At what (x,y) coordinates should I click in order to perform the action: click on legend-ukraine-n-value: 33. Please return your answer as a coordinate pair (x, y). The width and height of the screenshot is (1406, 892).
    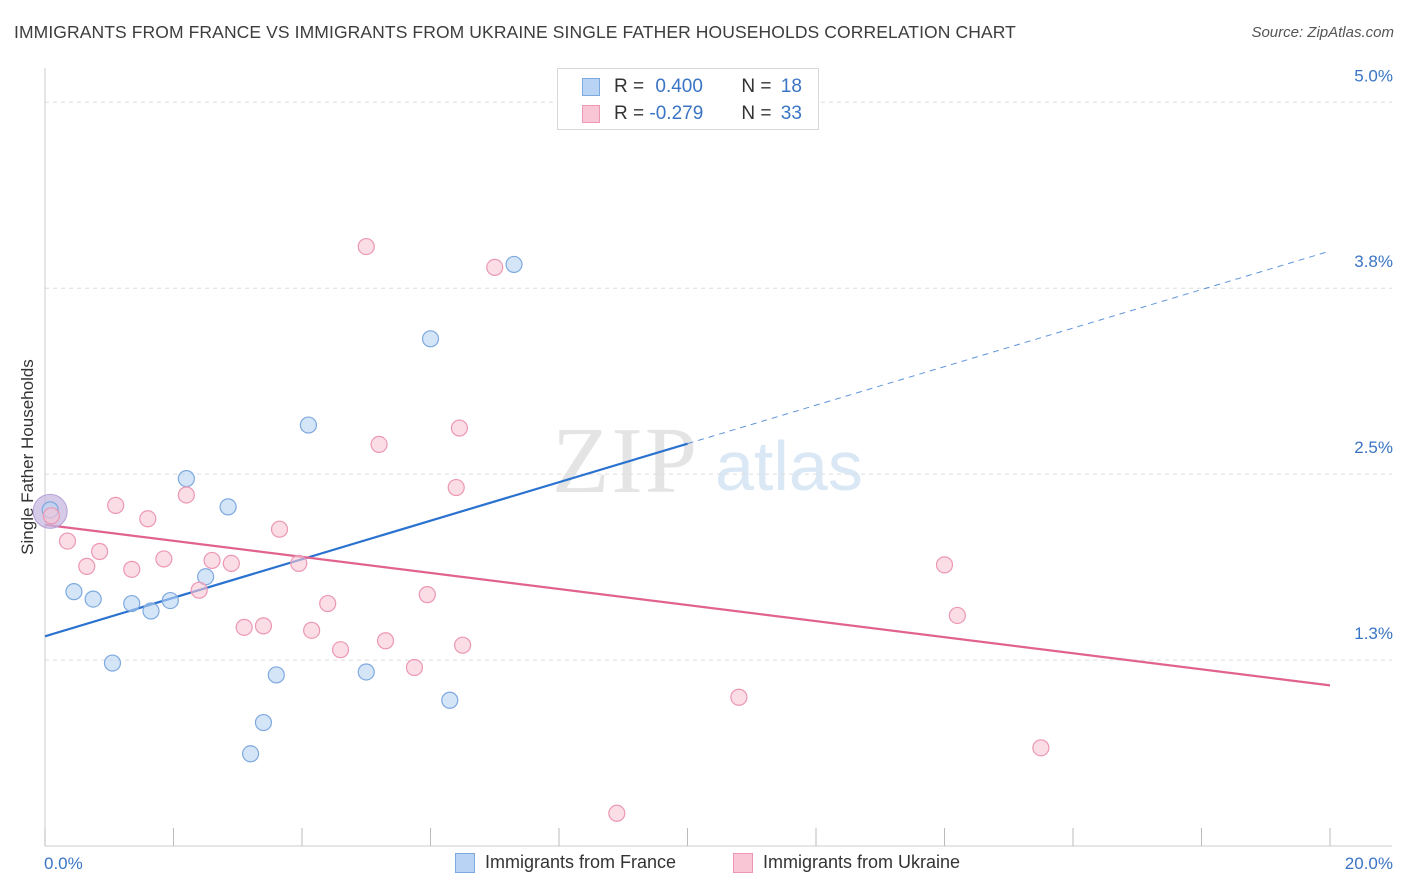
    Looking at the image, I should click on (791, 113).